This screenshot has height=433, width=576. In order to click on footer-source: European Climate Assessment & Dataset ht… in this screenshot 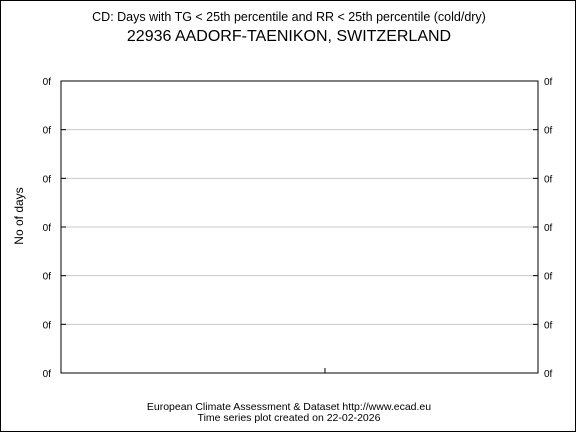, I will do `click(289, 407)`.